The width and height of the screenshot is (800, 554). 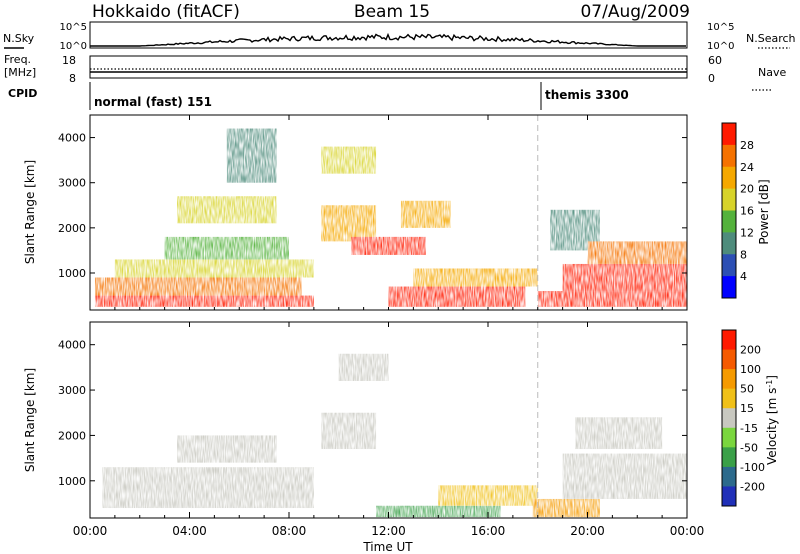 I want to click on nsearch-tick-top: 10^5, so click(x=720, y=27).